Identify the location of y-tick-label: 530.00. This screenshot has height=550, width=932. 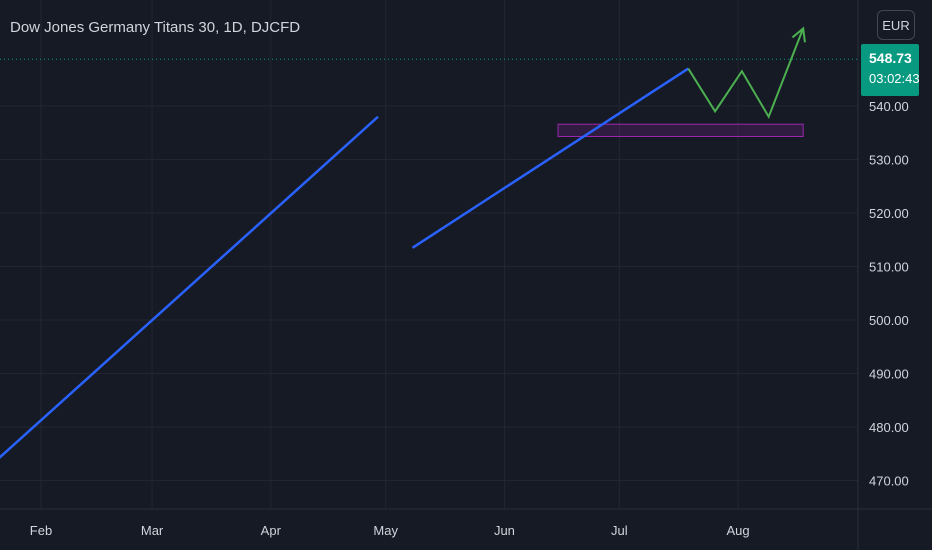
(889, 160).